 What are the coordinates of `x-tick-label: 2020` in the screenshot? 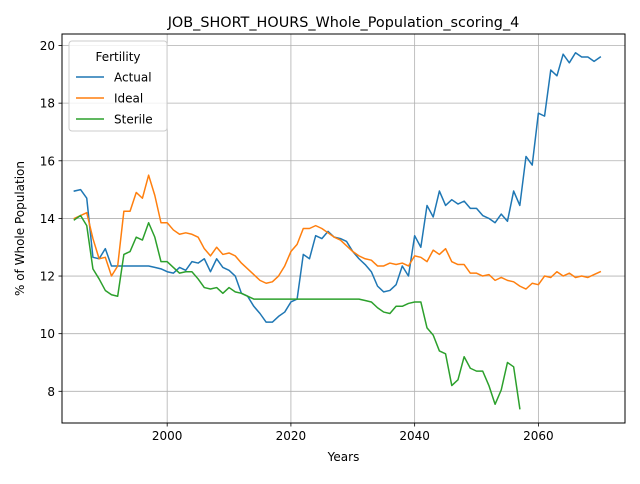 It's located at (291, 436).